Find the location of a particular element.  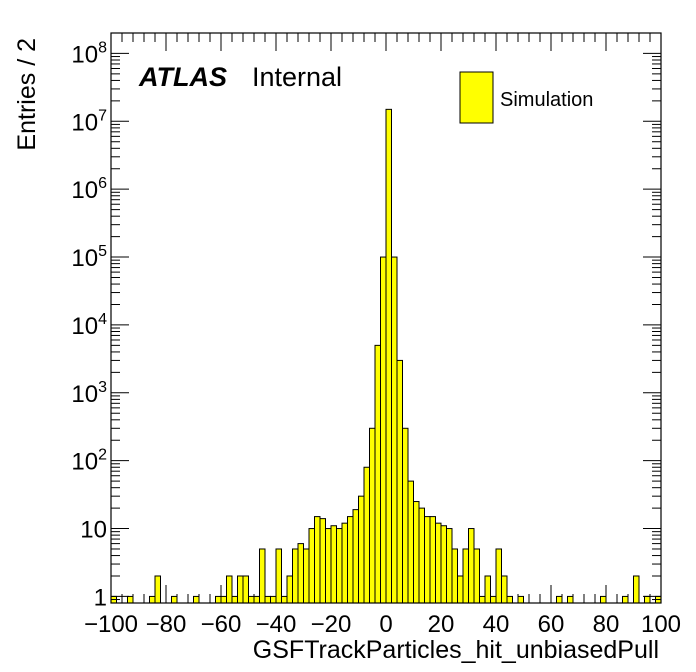

internal-label: Internal is located at coordinates (297, 77).